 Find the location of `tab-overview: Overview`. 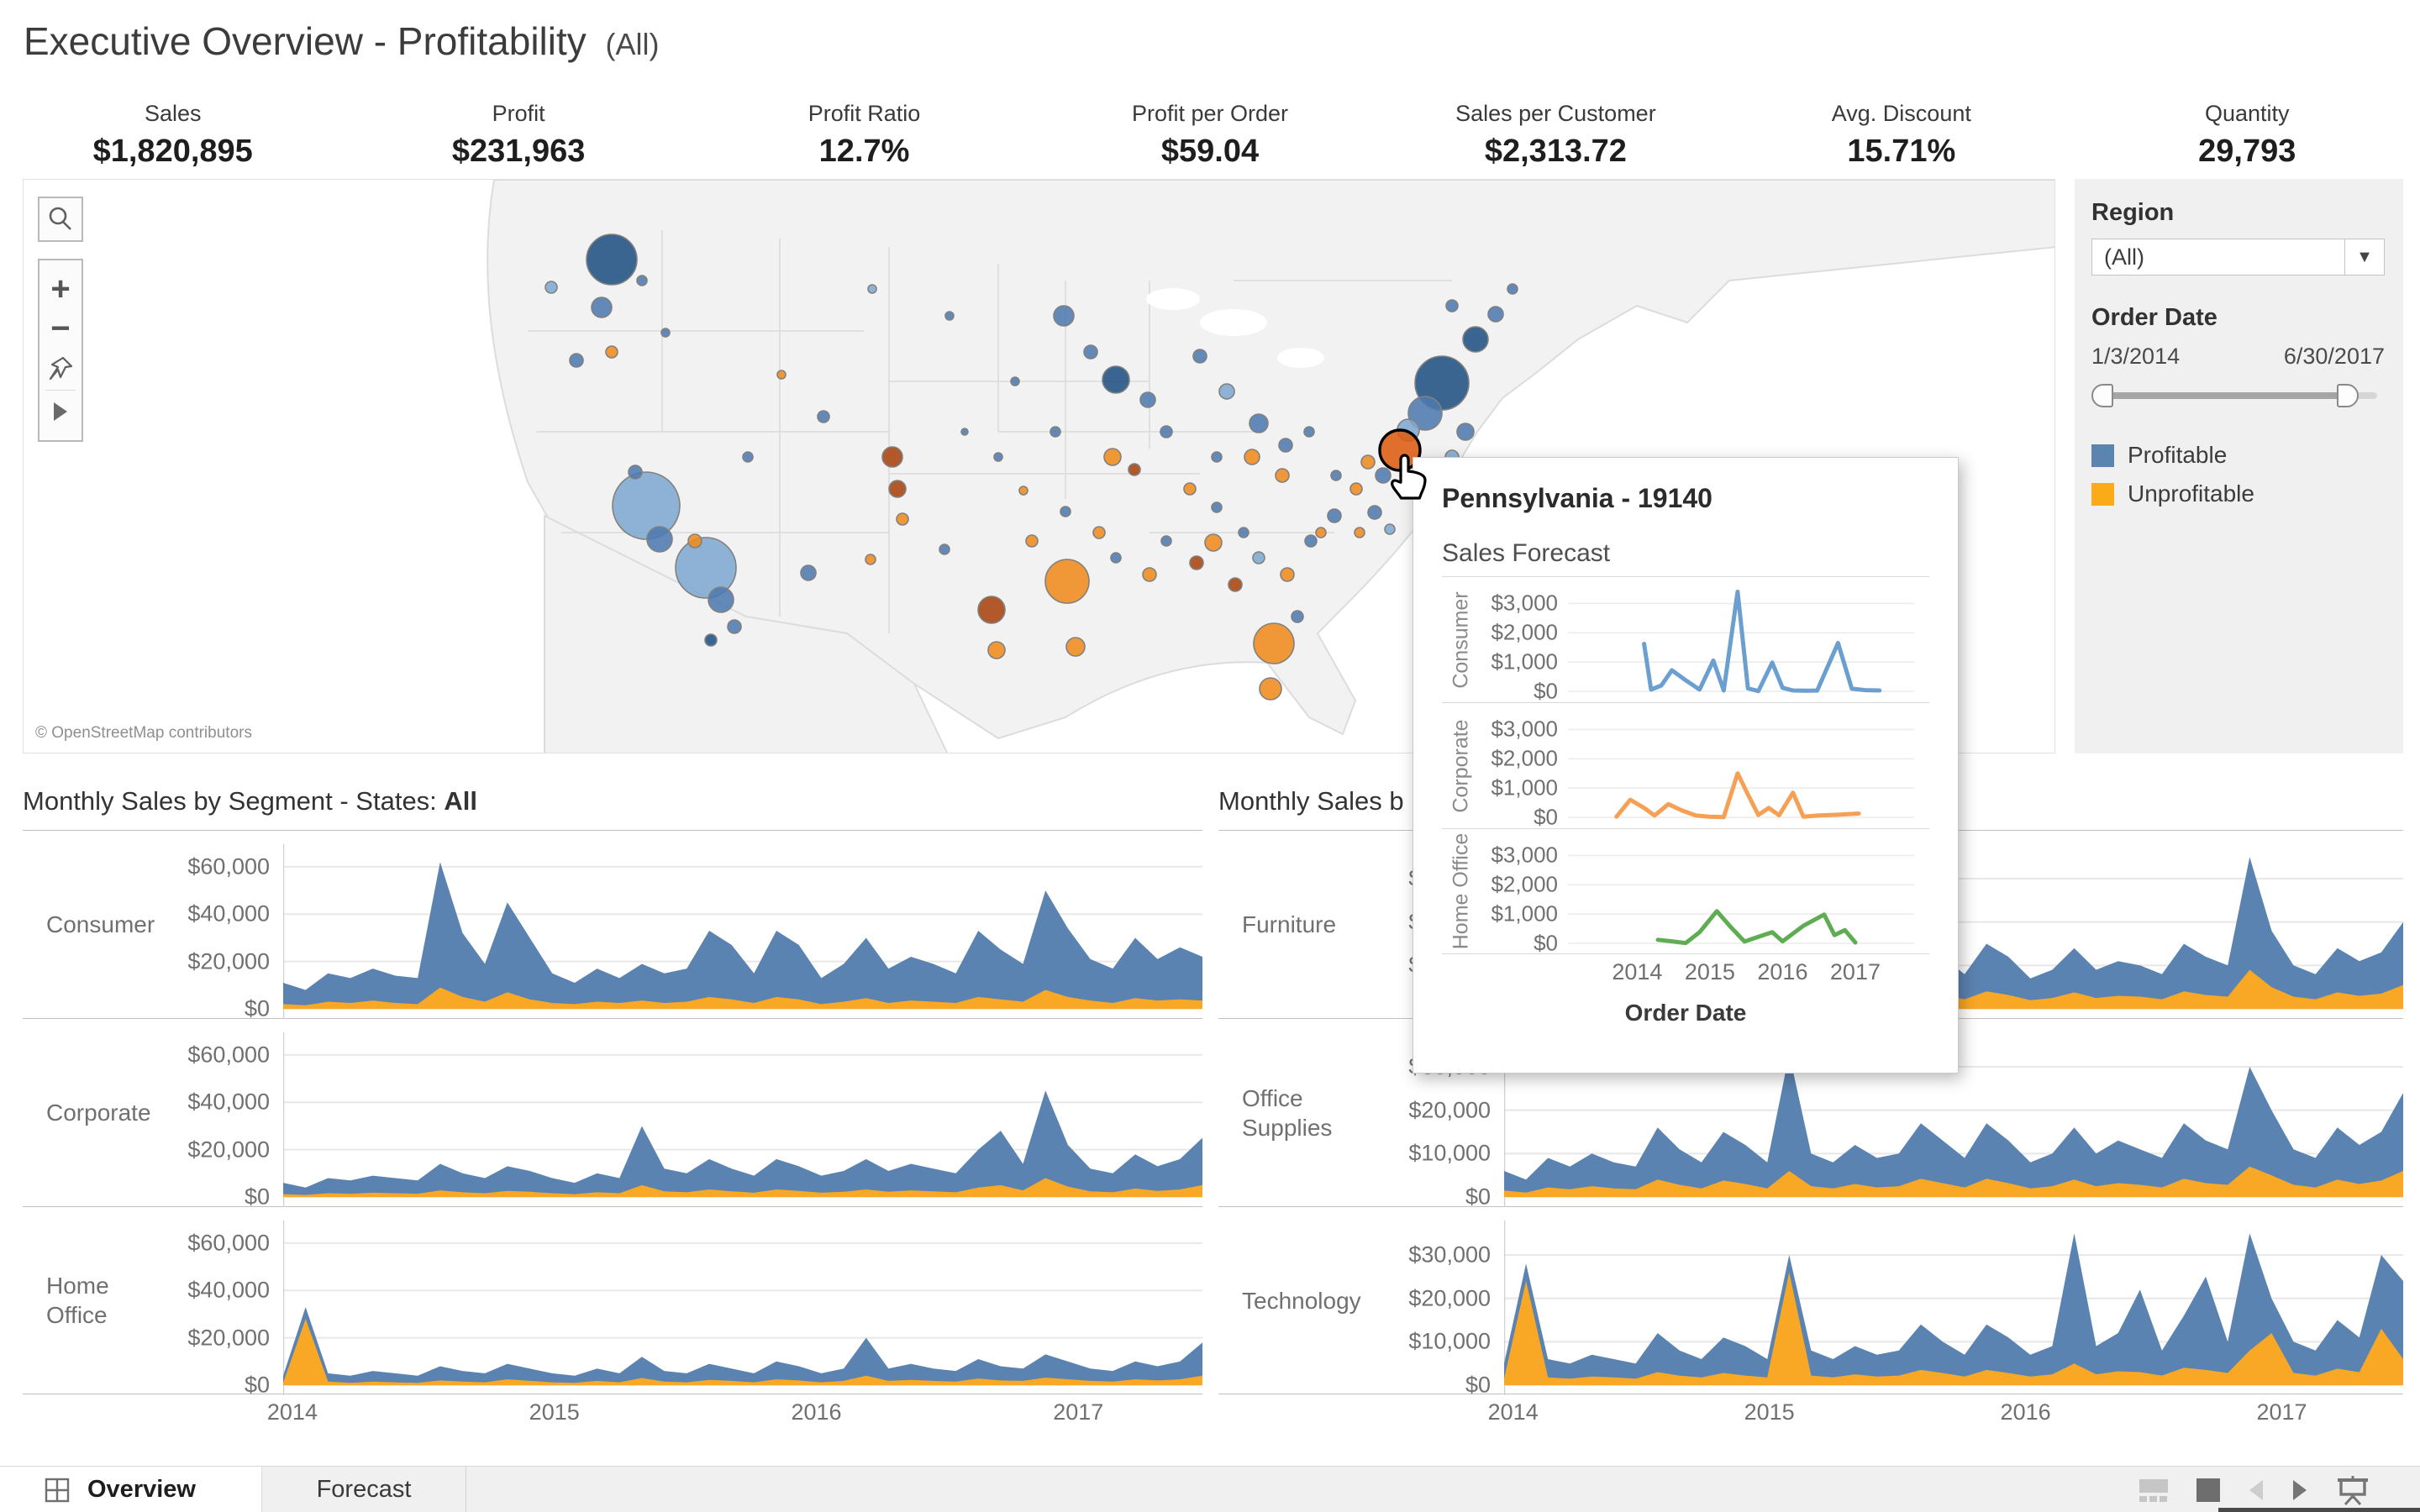

tab-overview: Overview is located at coordinates (131, 1489).